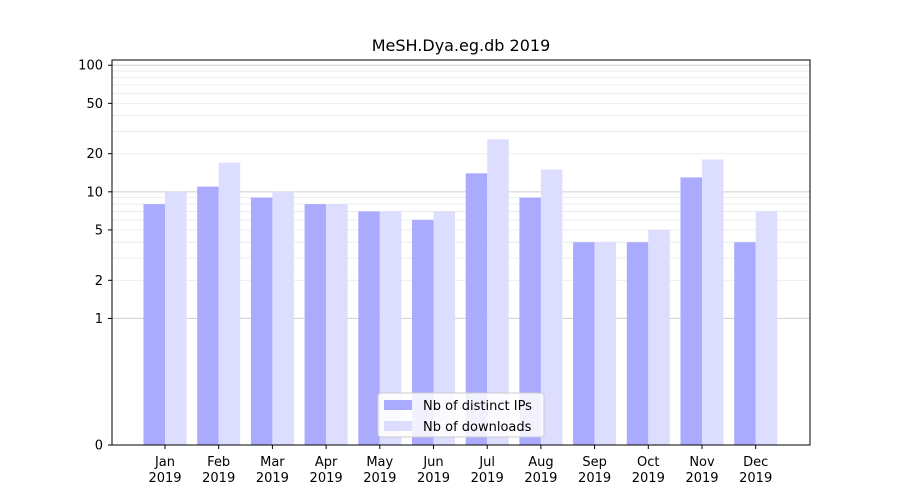 The width and height of the screenshot is (900, 500). I want to click on y-tick-label: 50, so click(94, 104).